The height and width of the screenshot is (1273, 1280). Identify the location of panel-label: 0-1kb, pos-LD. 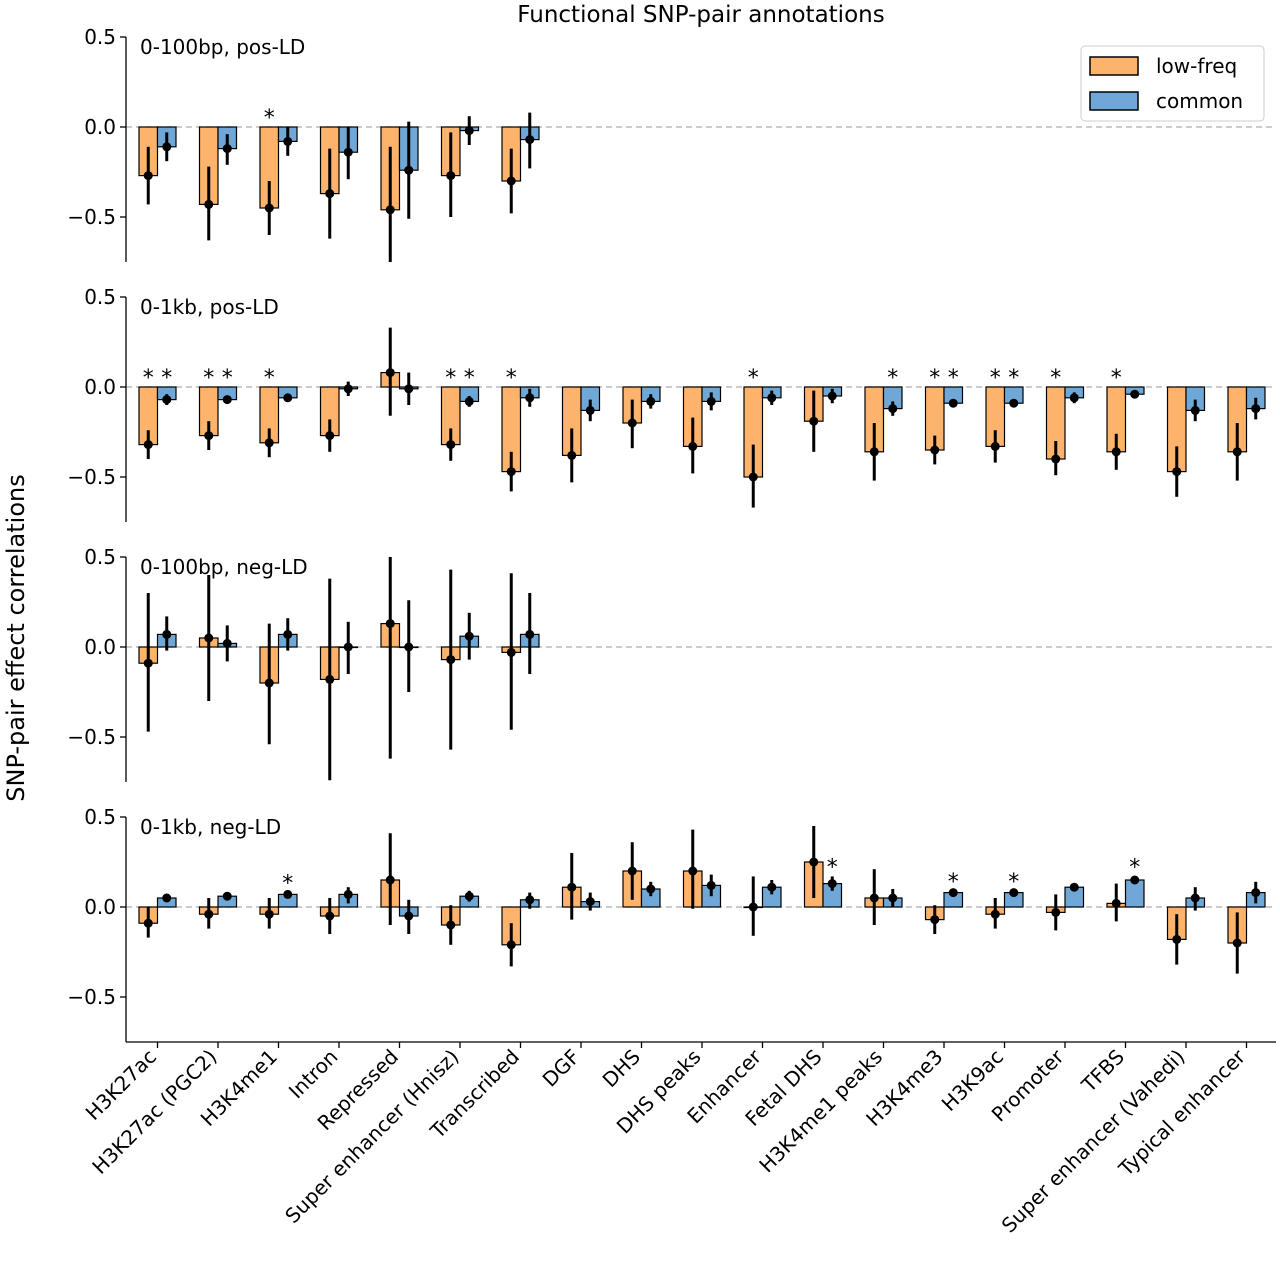
(209, 307).